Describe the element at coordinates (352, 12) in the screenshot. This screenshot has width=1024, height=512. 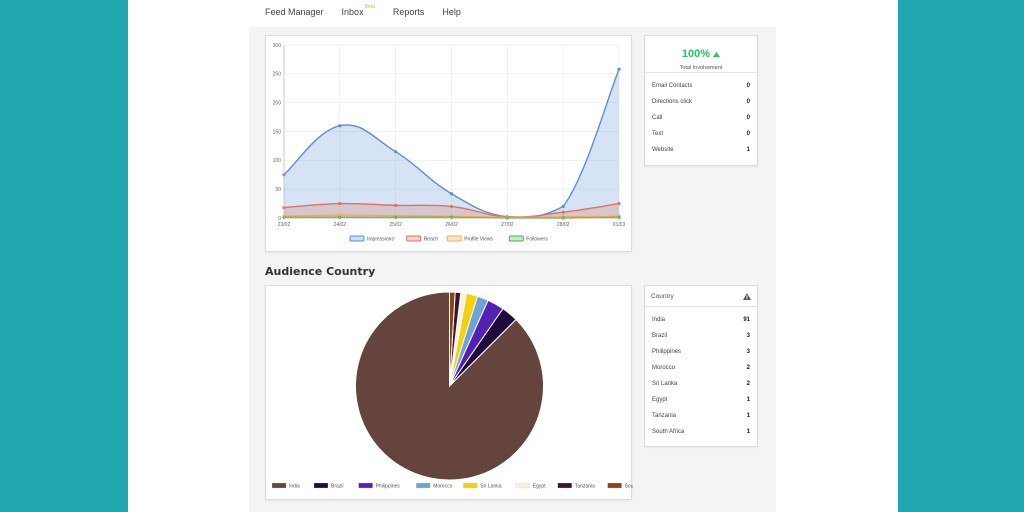
I see `nav-inbox-label: Inbox` at that location.